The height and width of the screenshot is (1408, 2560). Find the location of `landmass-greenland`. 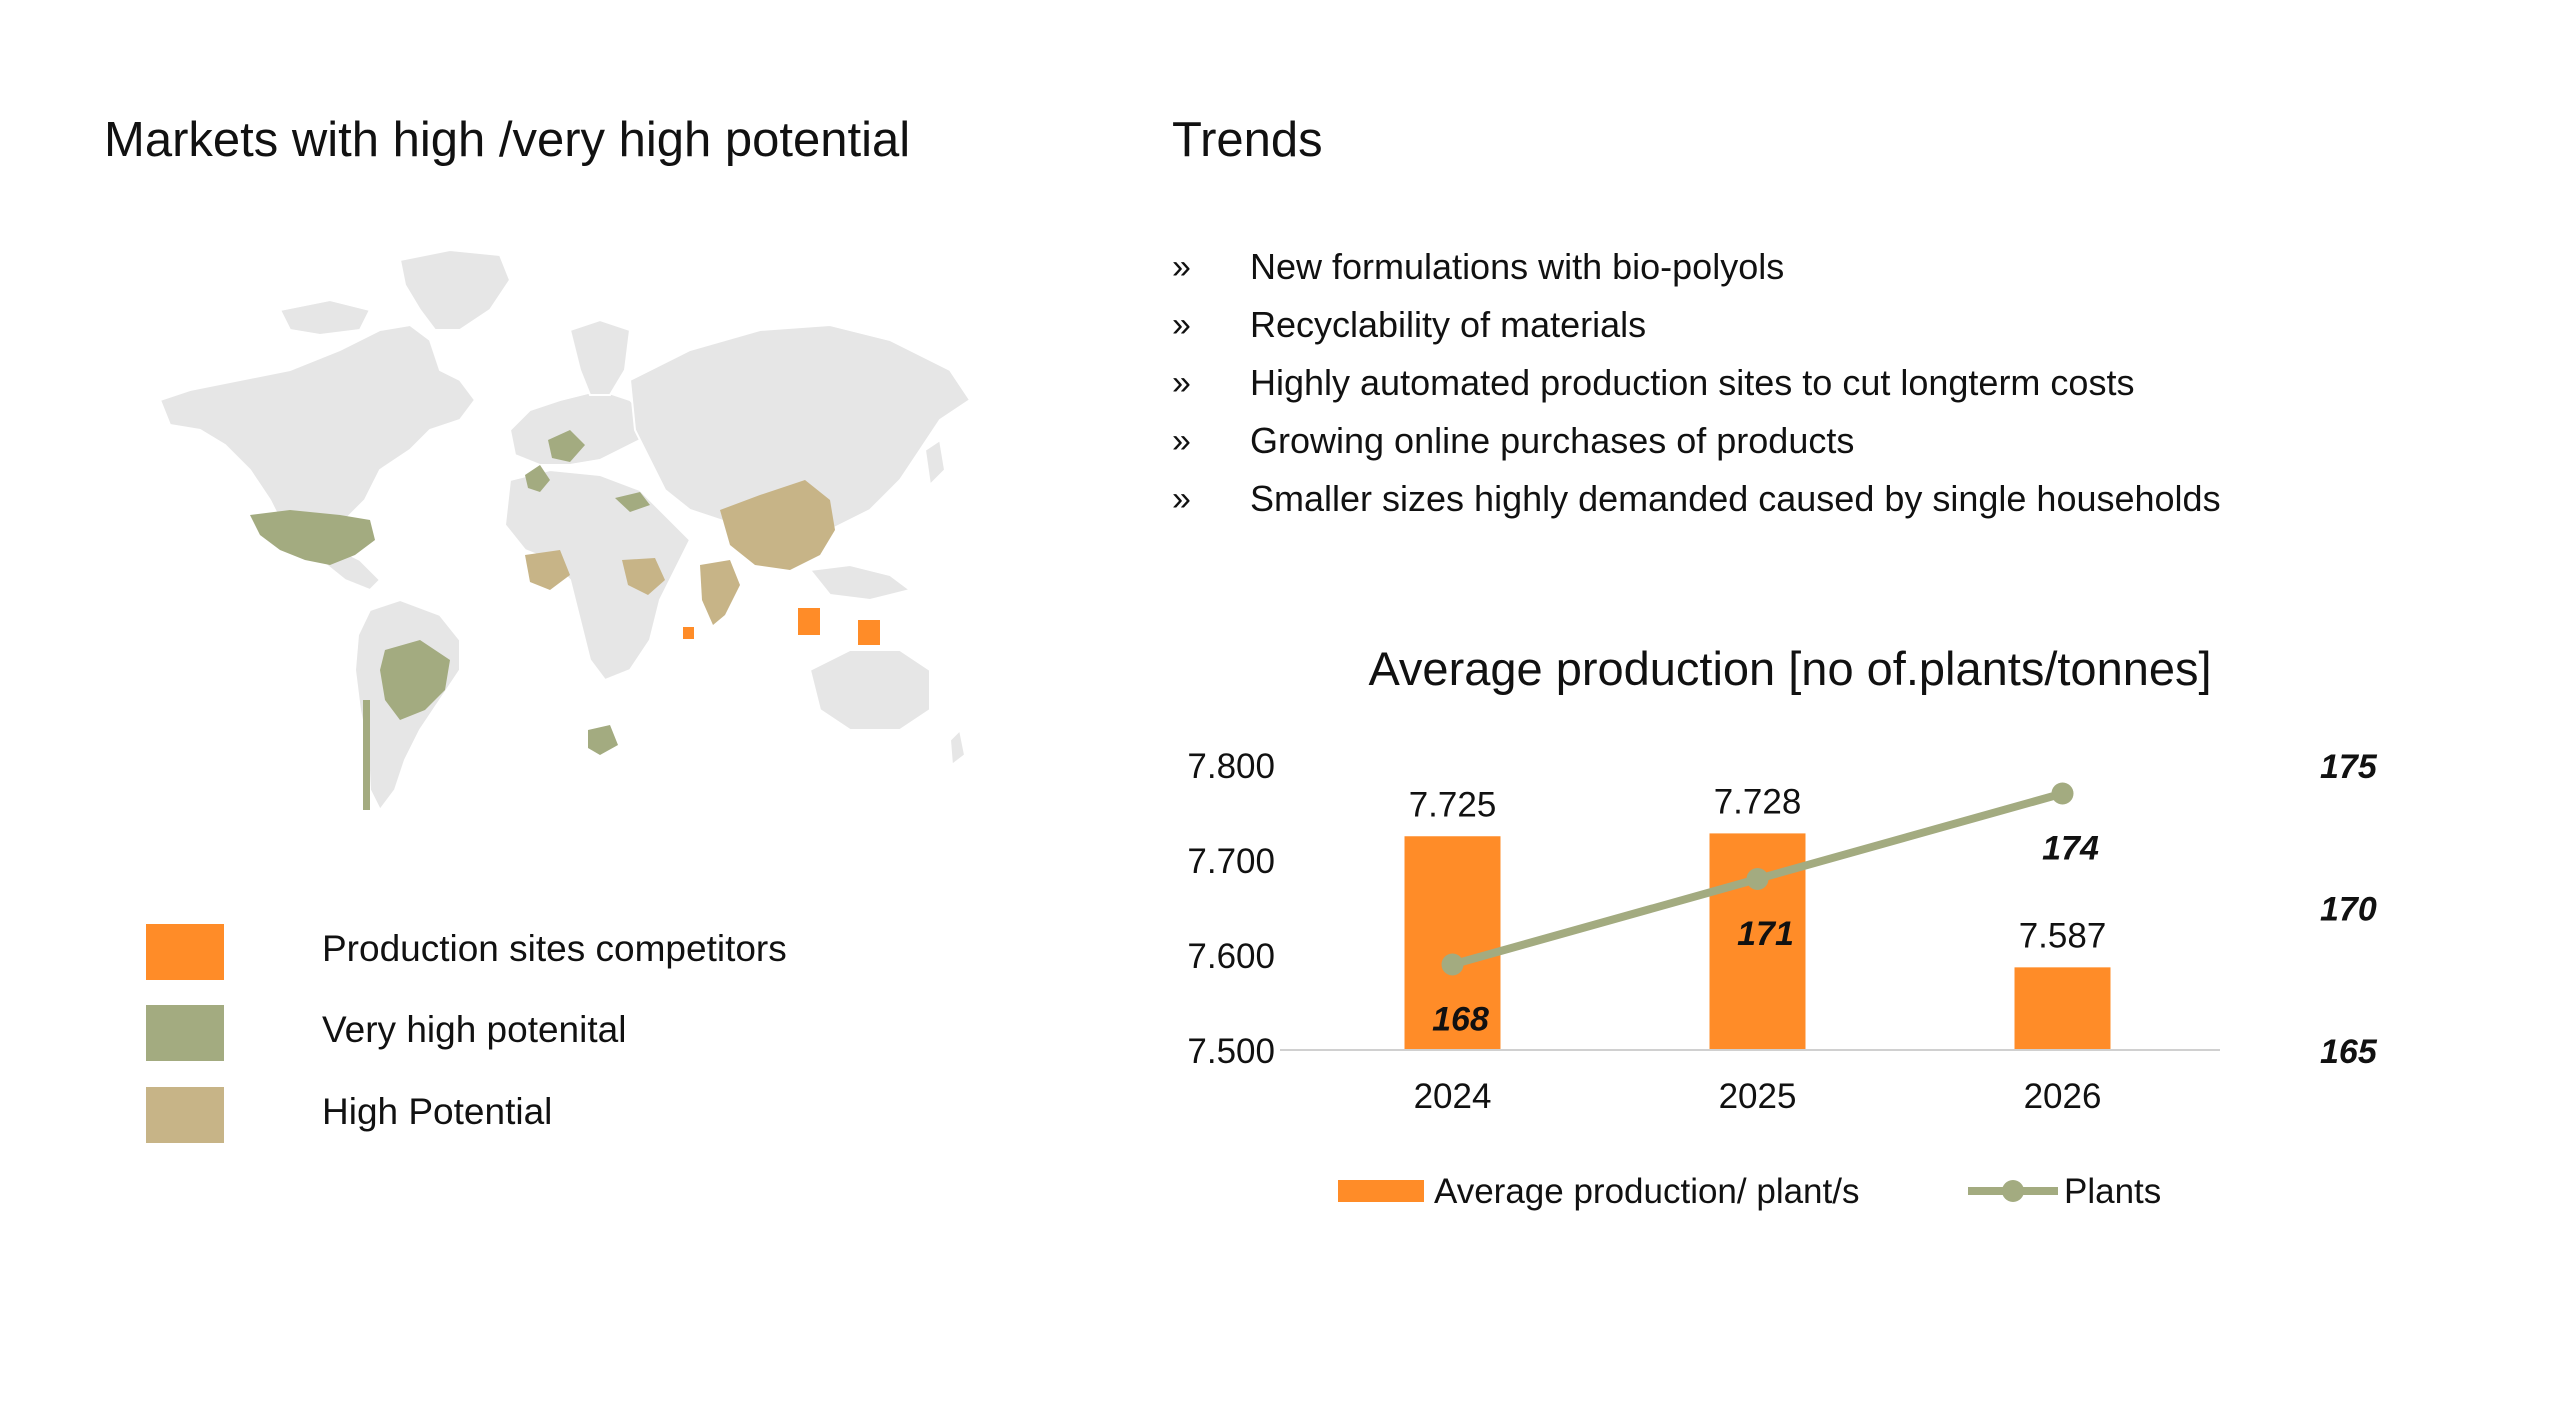

landmass-greenland is located at coordinates (455, 289).